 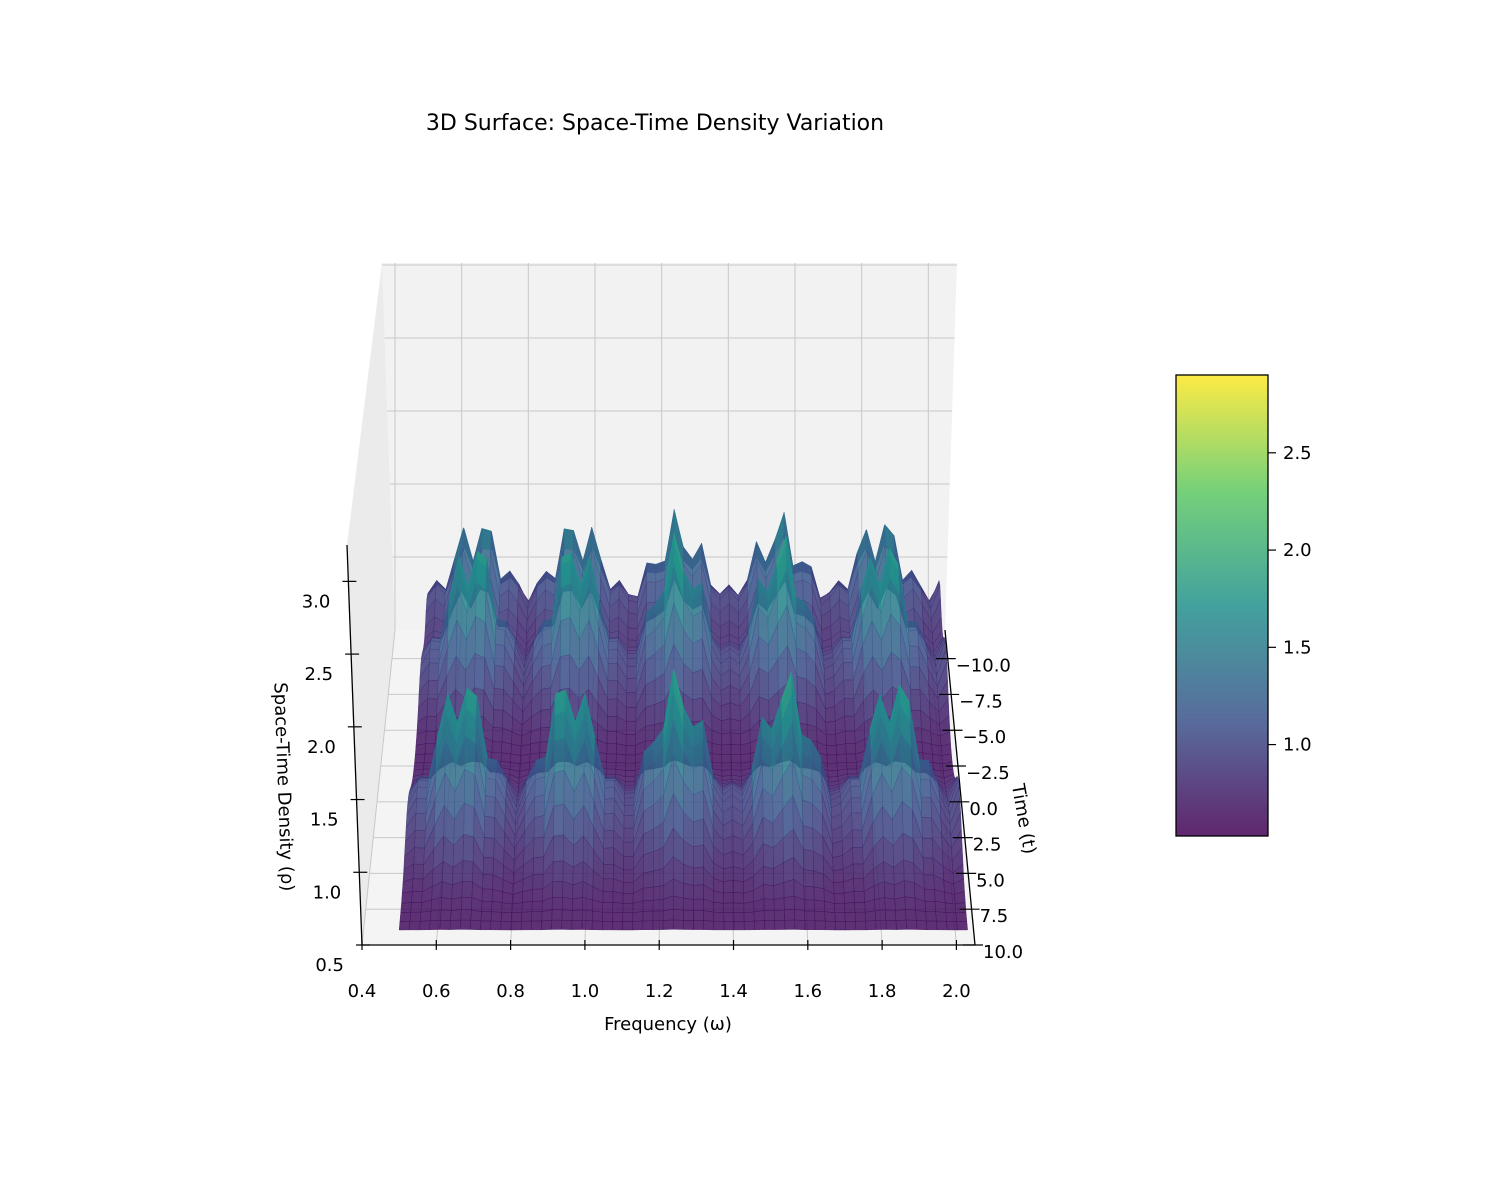 What do you see at coordinates (362, 991) in the screenshot?
I see `x-tick-label: 0.4` at bounding box center [362, 991].